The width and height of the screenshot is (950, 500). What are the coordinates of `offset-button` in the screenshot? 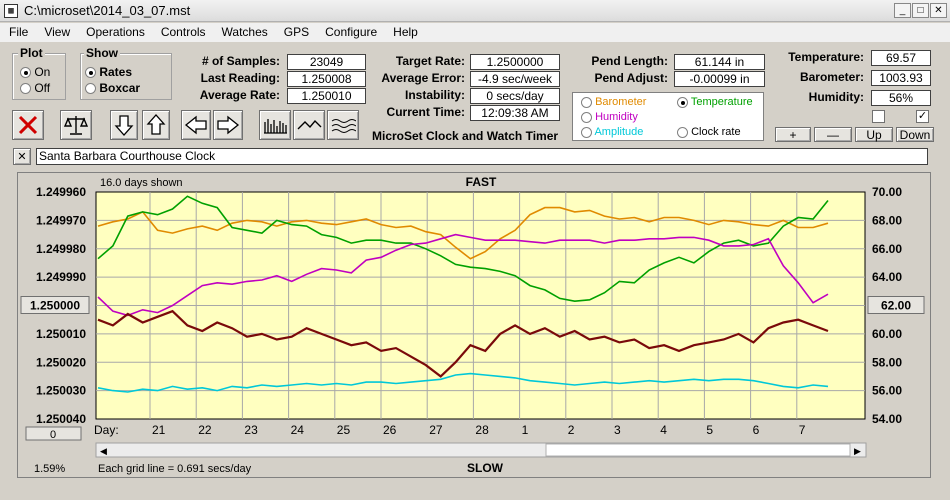 It's located at (53, 433).